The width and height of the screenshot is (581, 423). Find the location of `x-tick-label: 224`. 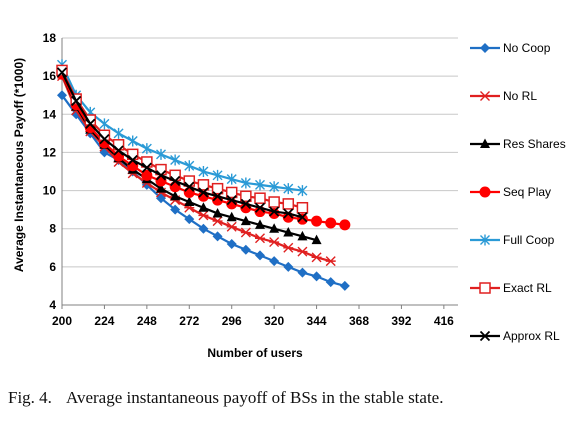

x-tick-label: 224 is located at coordinates (104, 321).